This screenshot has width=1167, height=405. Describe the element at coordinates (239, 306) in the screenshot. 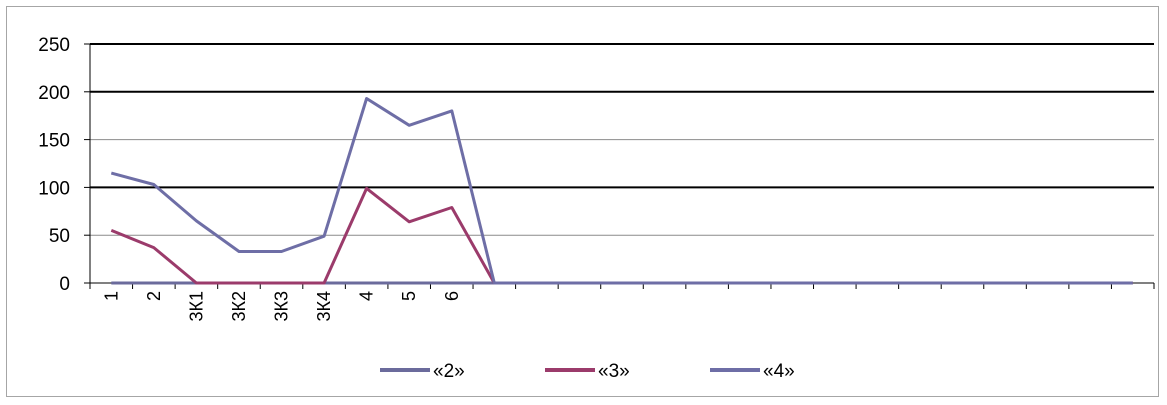

I see `x-tick-label: 3К2` at that location.